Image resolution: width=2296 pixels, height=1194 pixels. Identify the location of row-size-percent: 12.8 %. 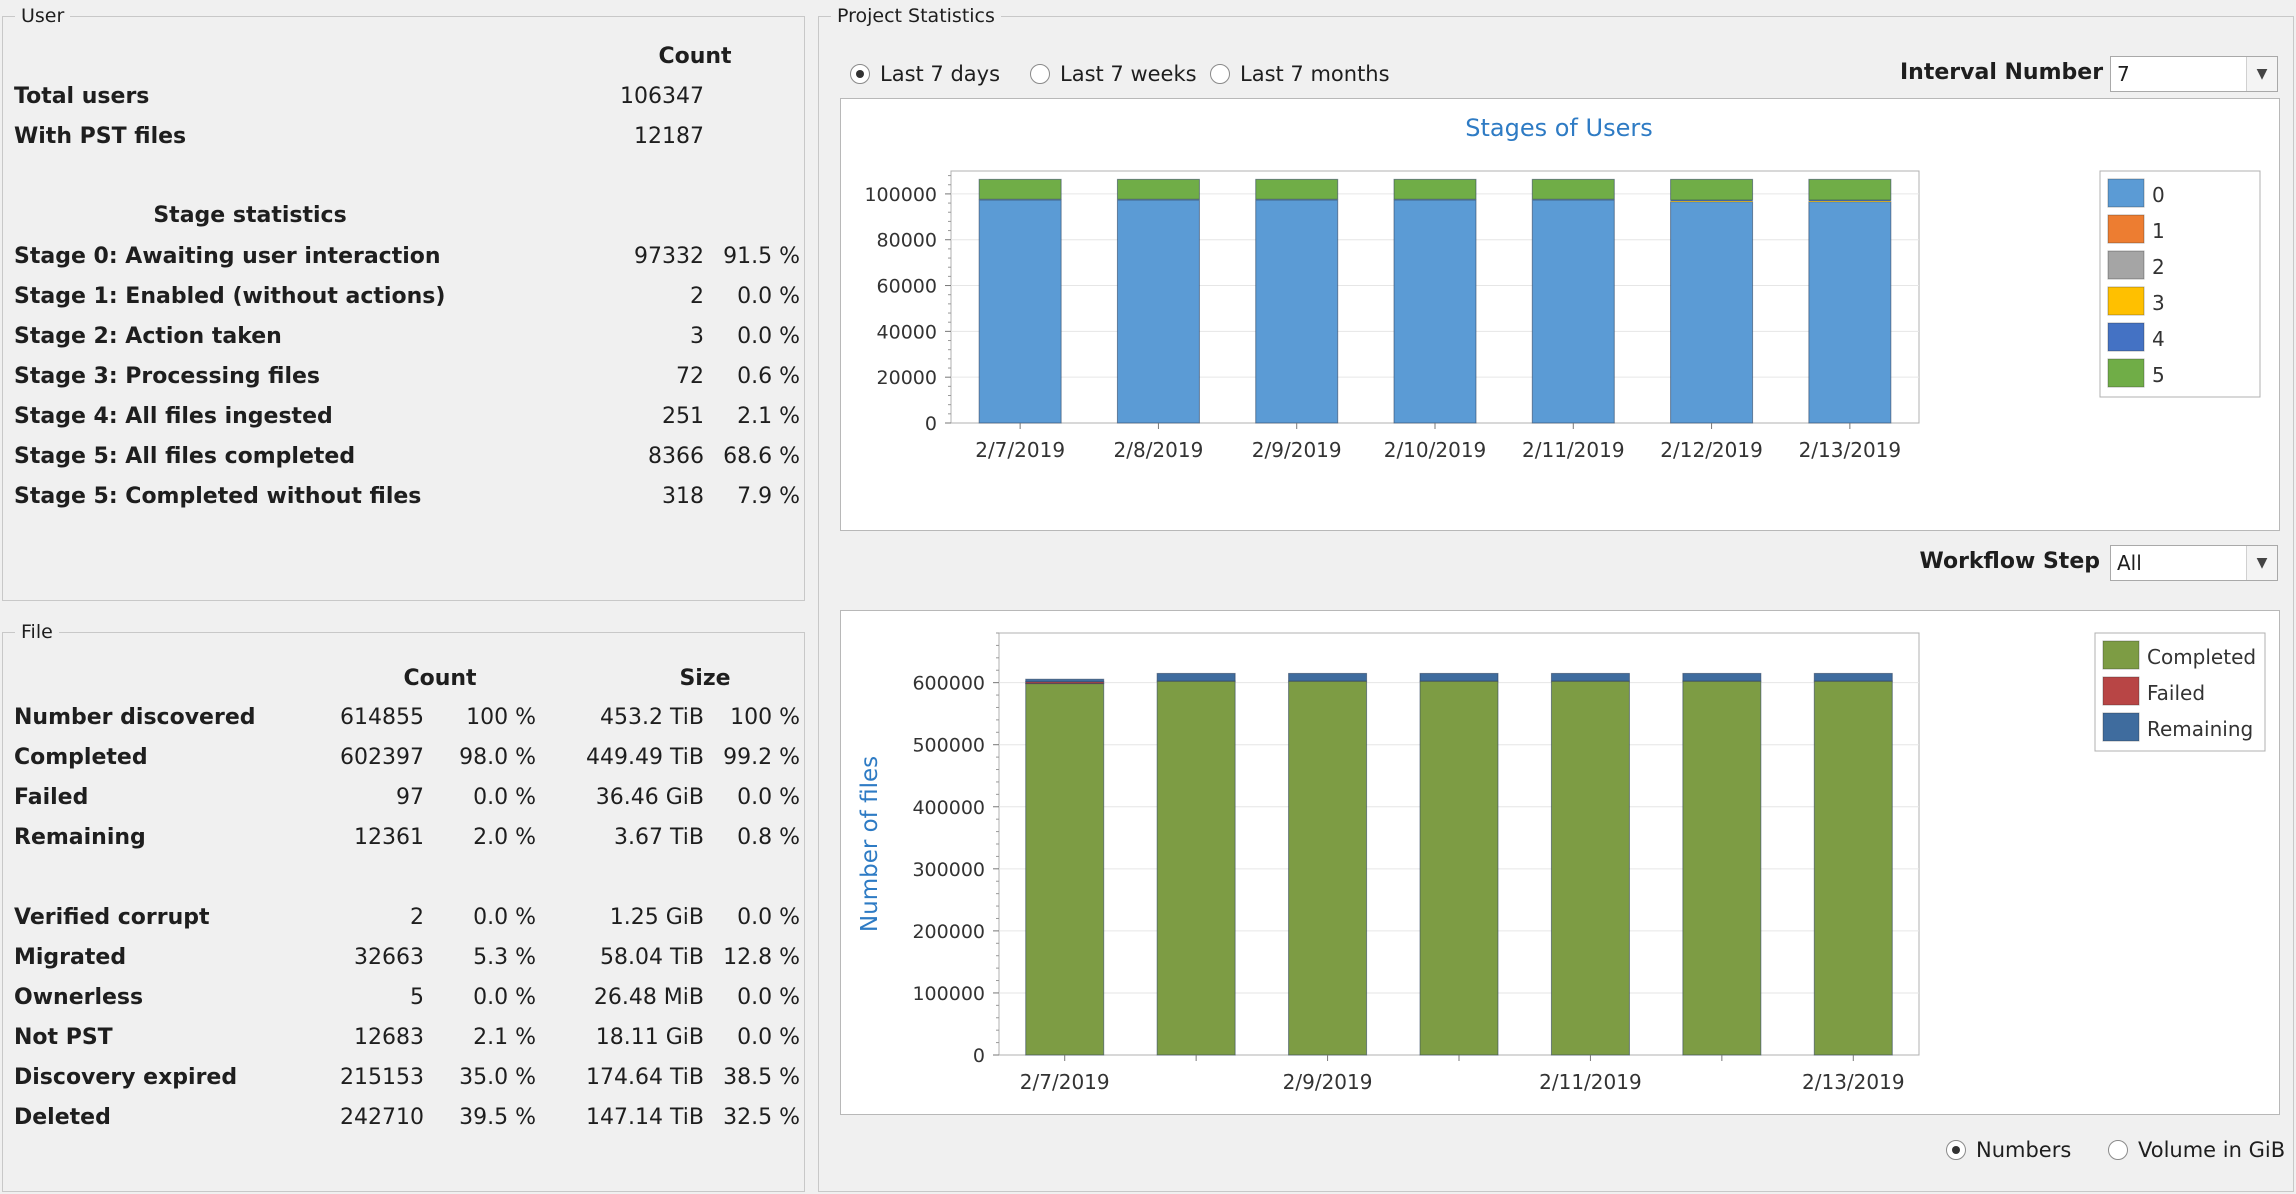
(761, 957).